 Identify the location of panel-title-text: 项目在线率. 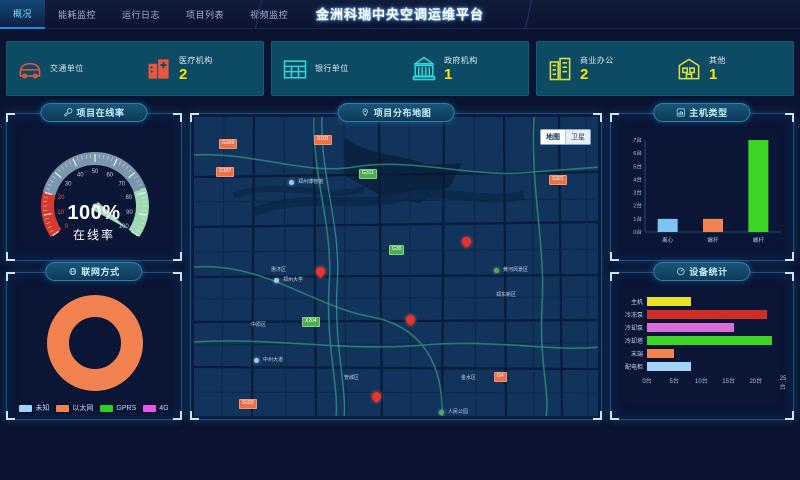
(100, 113).